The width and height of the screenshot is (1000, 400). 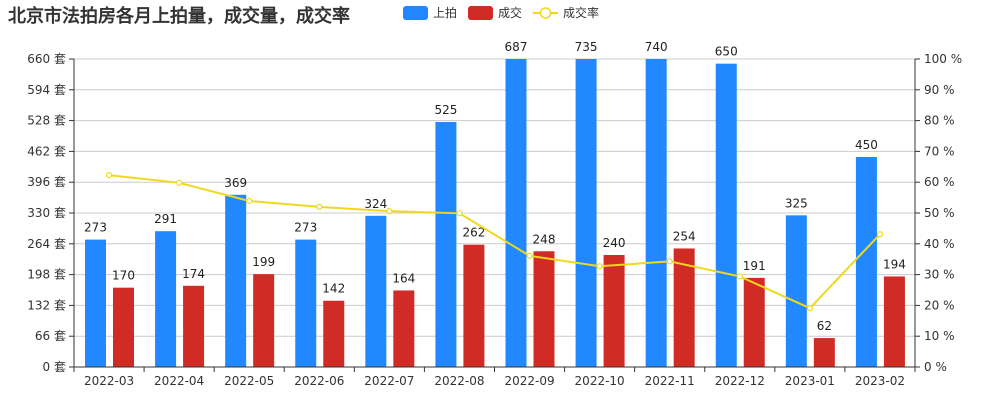 I want to click on x-tick-label: 2022-06, so click(x=319, y=381).